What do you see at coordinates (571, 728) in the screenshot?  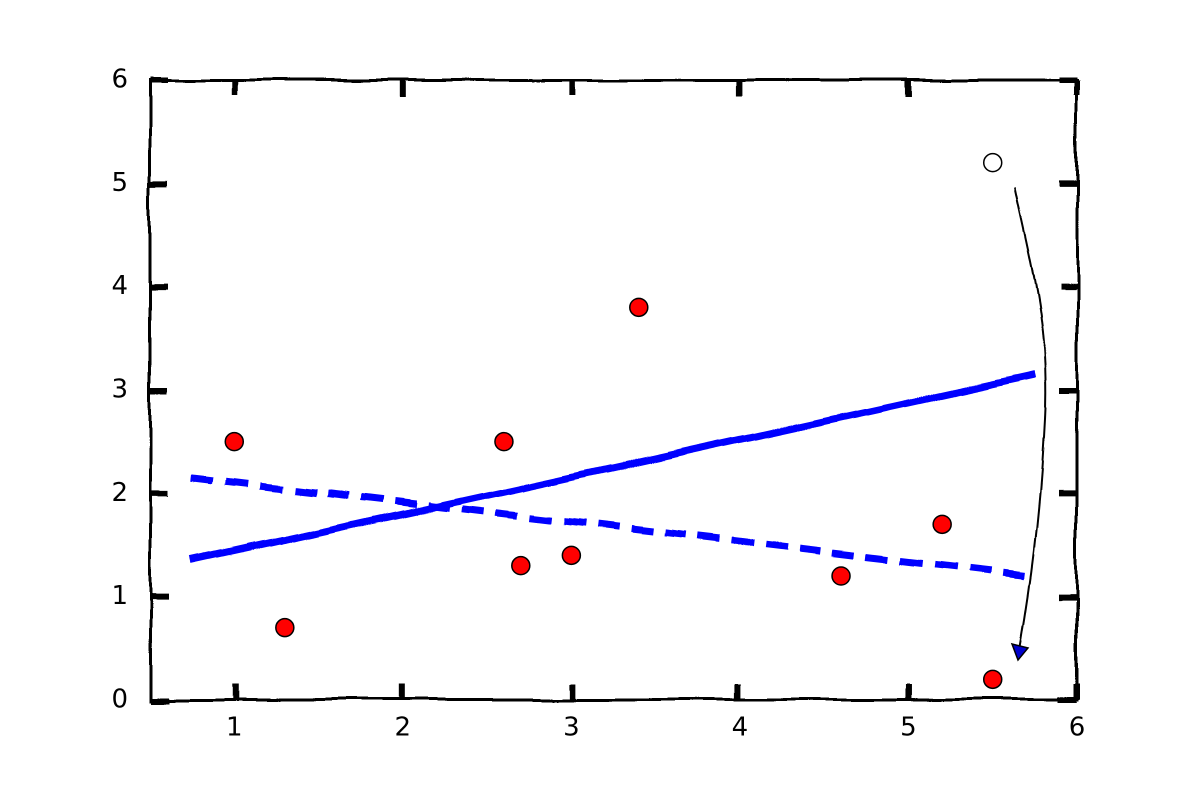 I see `x-tick-label: 3` at bounding box center [571, 728].